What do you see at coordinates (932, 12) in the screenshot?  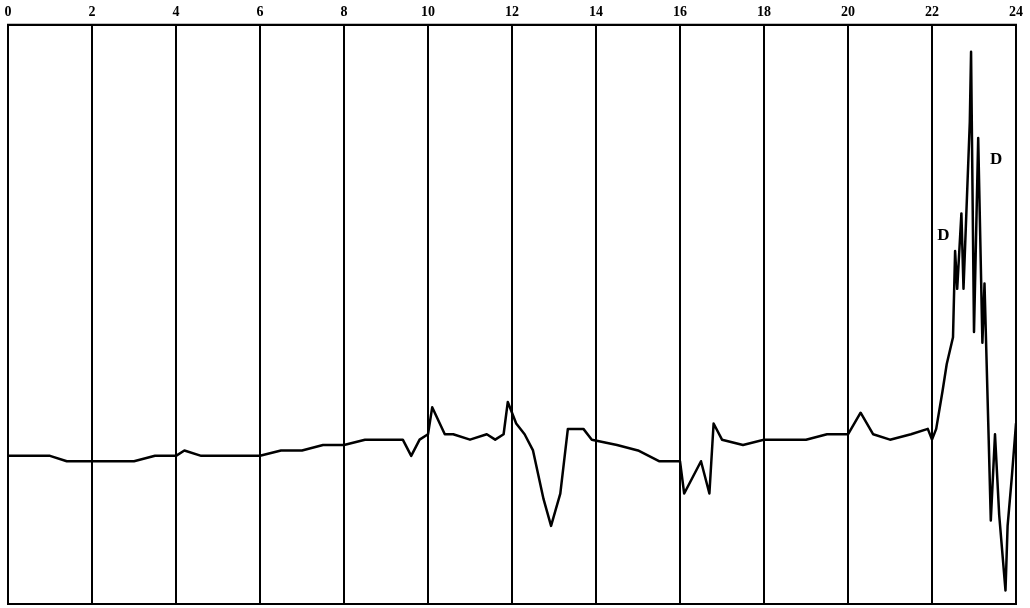 I see `x-tick-label: 22` at bounding box center [932, 12].